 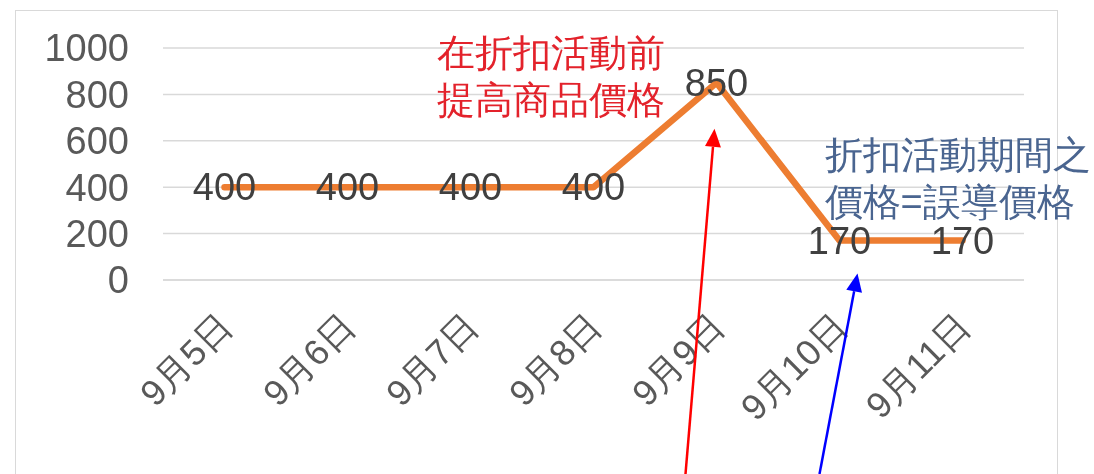 I want to click on x-tick-label: 9月6日, so click(x=309, y=359).